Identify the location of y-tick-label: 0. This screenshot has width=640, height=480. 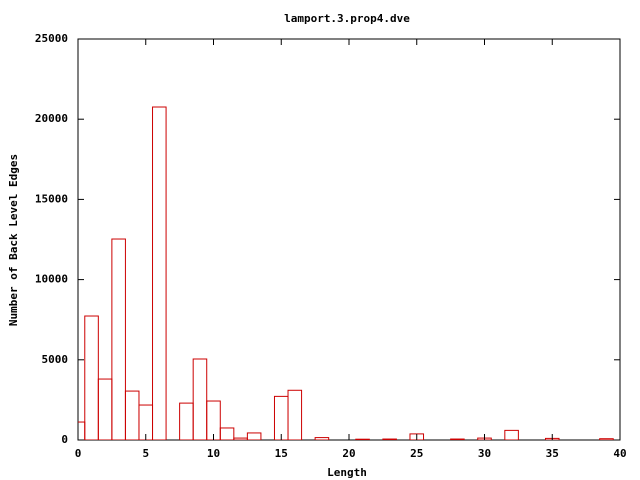
(64, 439).